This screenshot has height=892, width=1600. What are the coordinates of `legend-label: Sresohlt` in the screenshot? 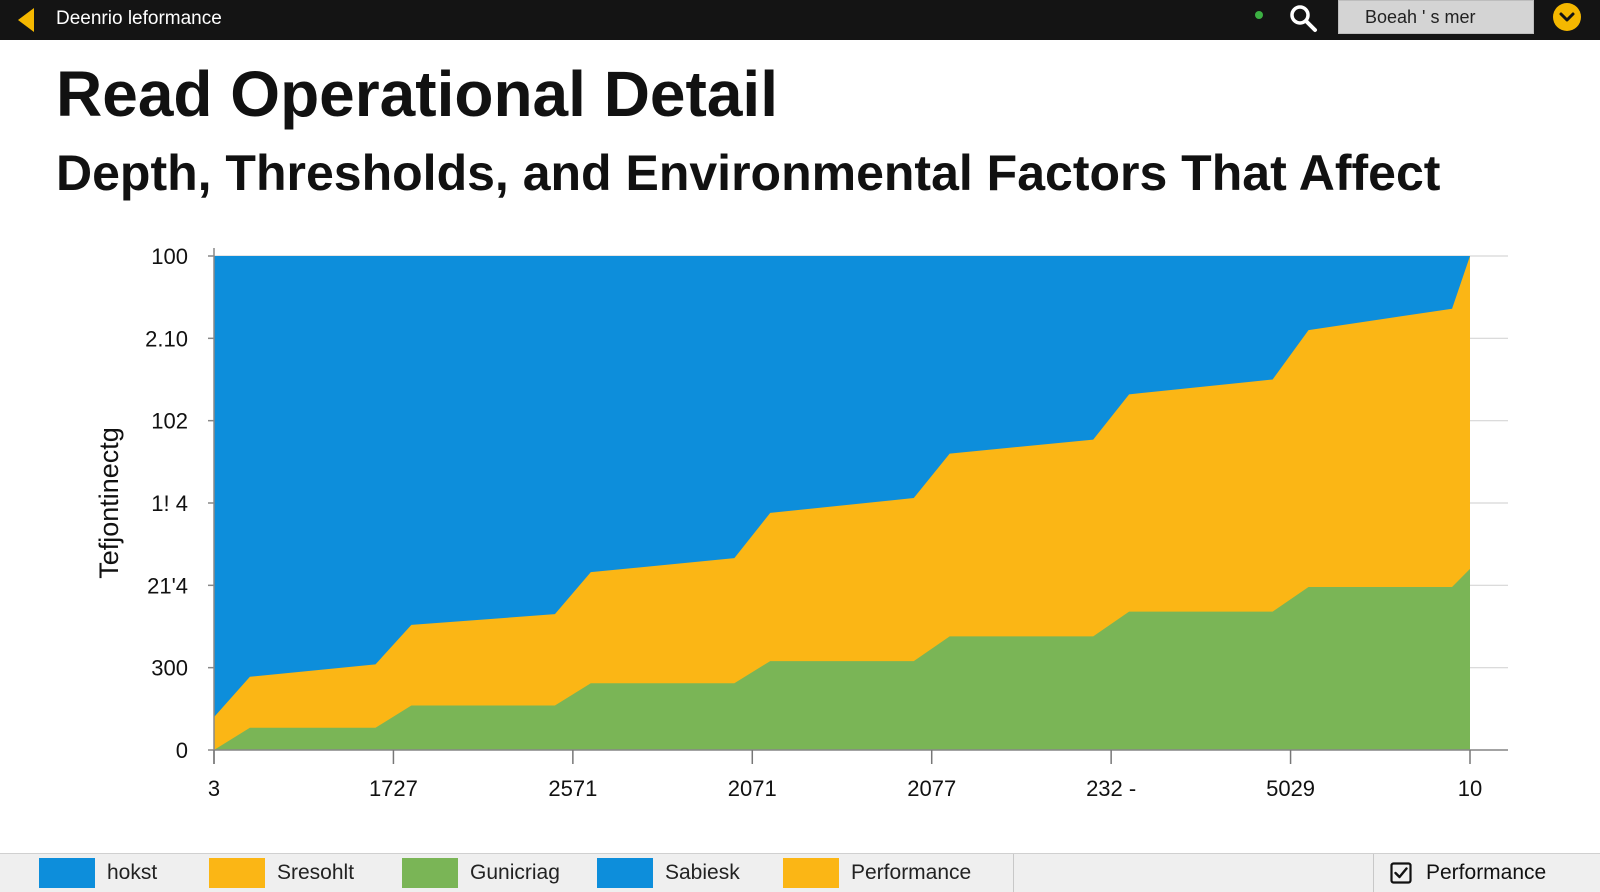 It's located at (316, 872).